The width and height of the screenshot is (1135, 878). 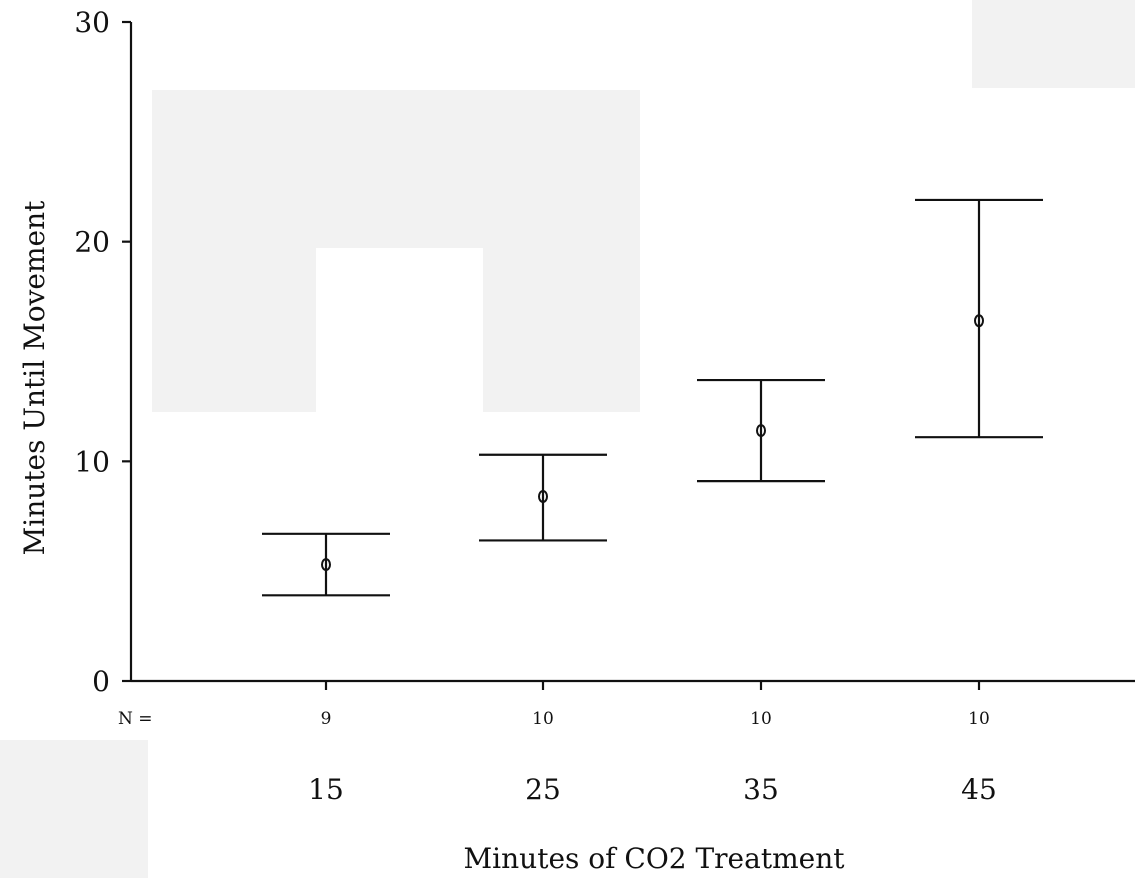 What do you see at coordinates (652, 743) in the screenshot?
I see `x-axis-ticks: 9 15 10 25 10 35 10 45` at bounding box center [652, 743].